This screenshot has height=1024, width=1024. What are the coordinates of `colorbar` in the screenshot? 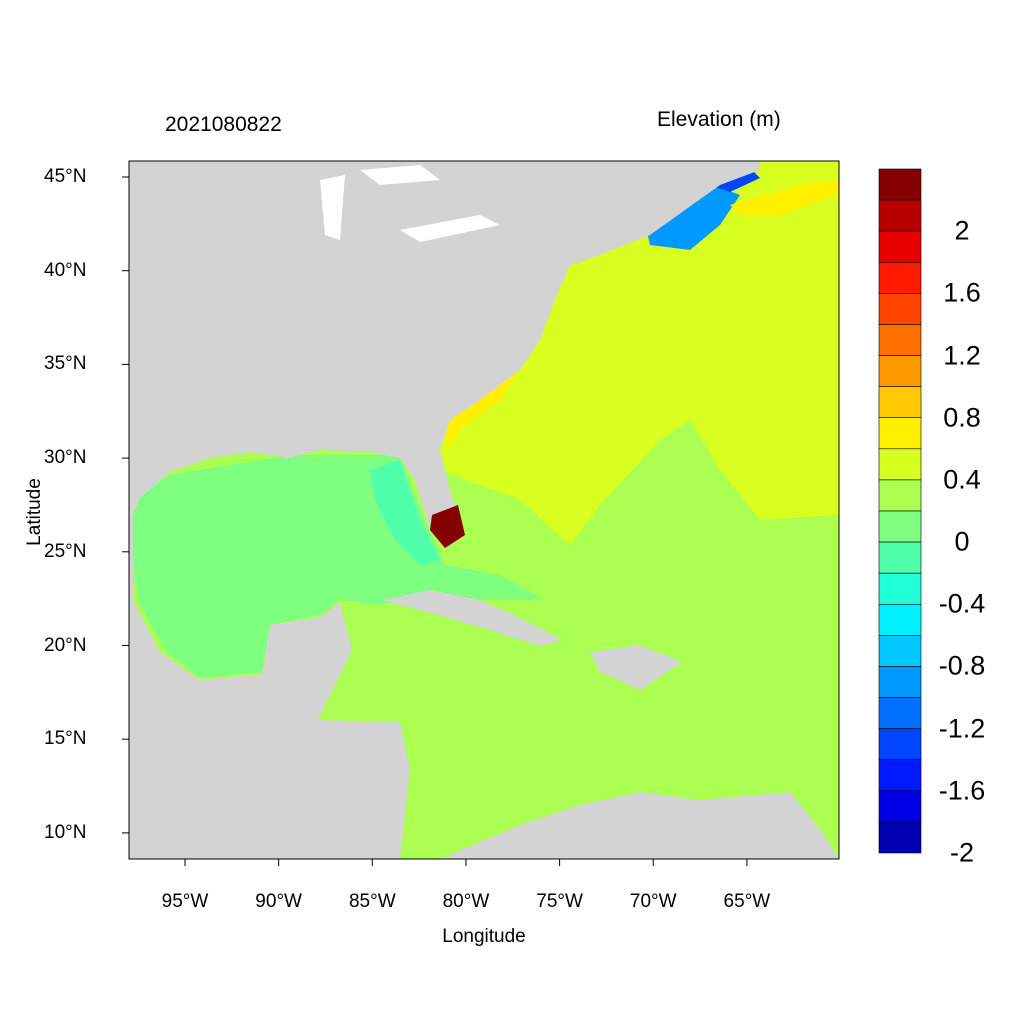 It's located at (900, 511).